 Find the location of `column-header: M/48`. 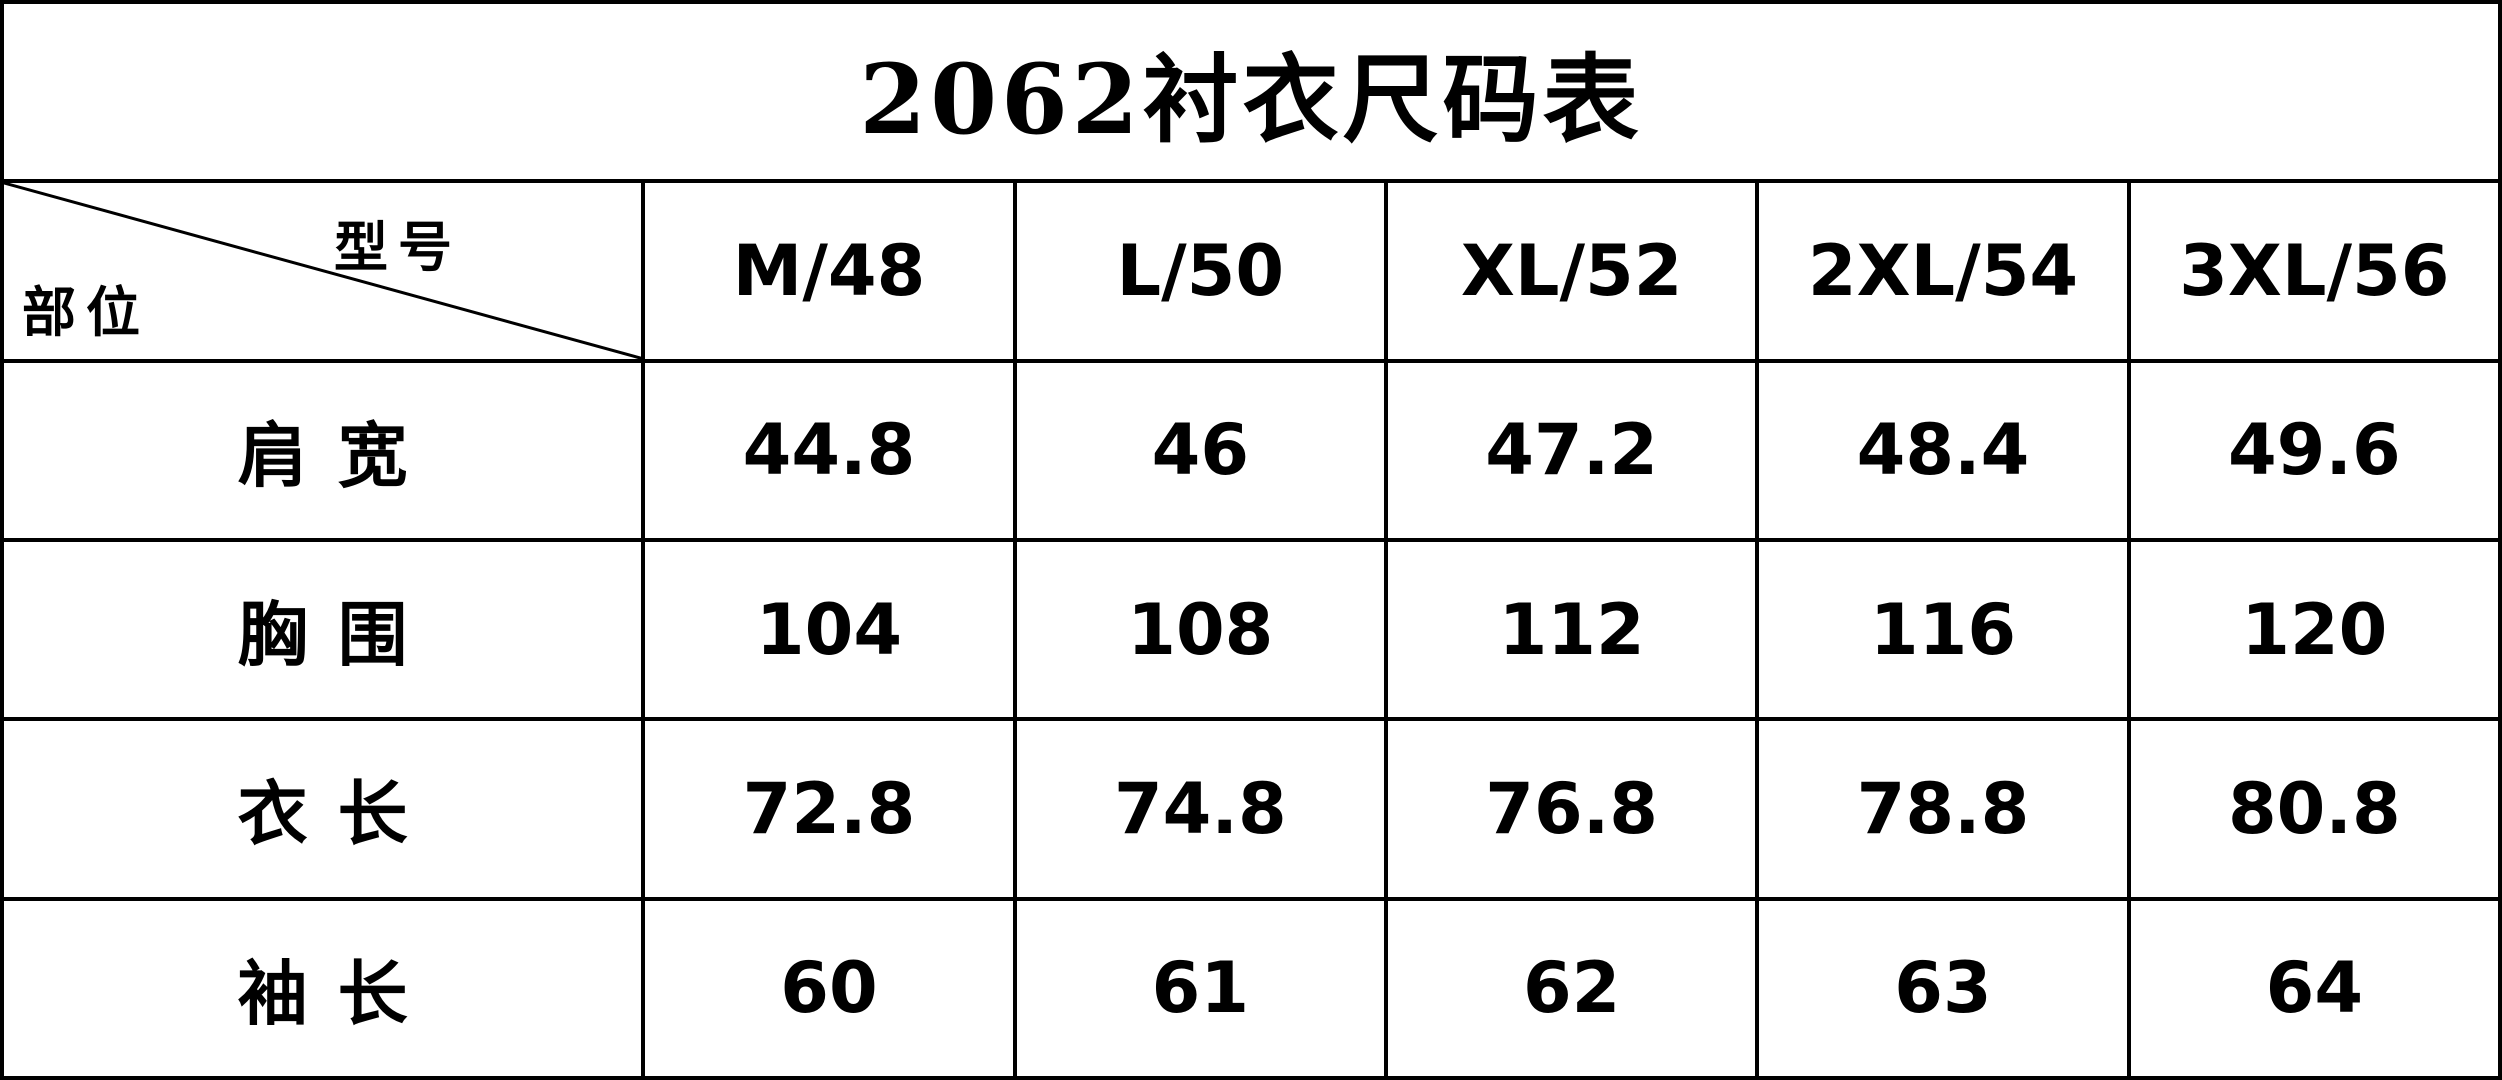

column-header: M/48 is located at coordinates (829, 271).